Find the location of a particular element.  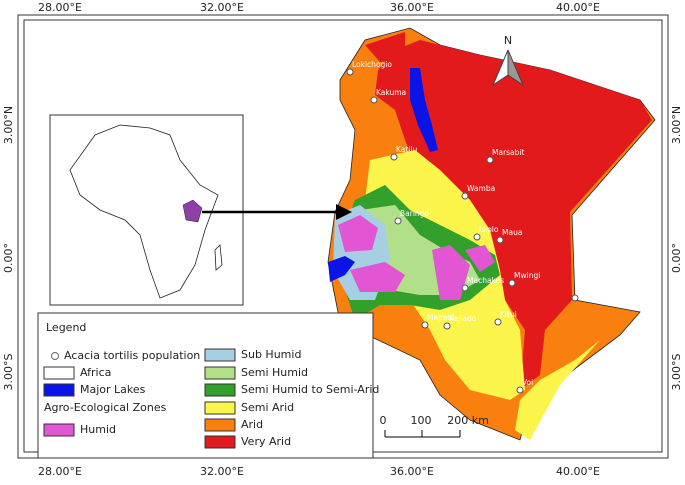

bottom-coord-label: 36.00°E is located at coordinates (412, 471).